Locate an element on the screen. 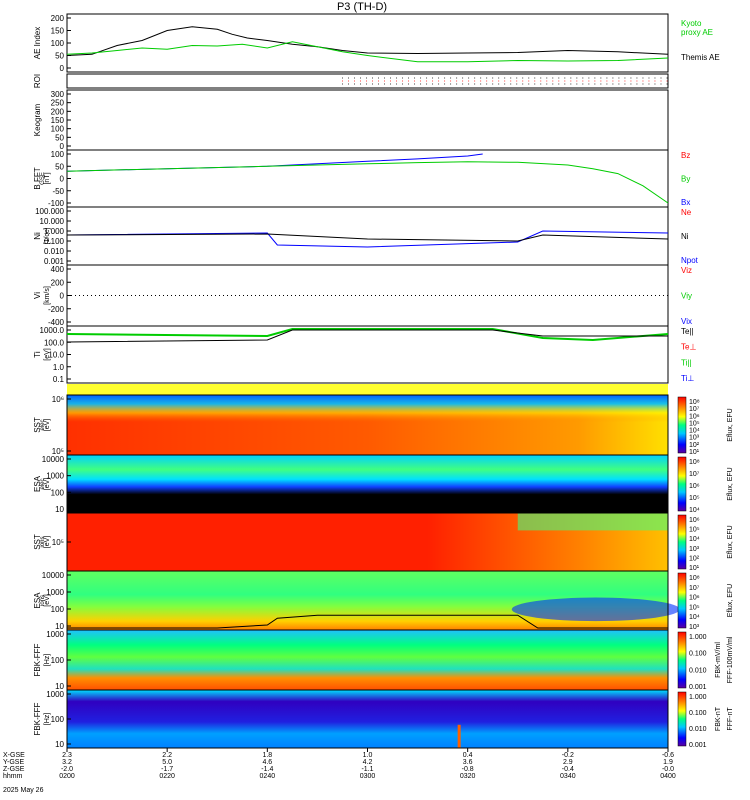  ytick-label: 250 is located at coordinates (58, 103).